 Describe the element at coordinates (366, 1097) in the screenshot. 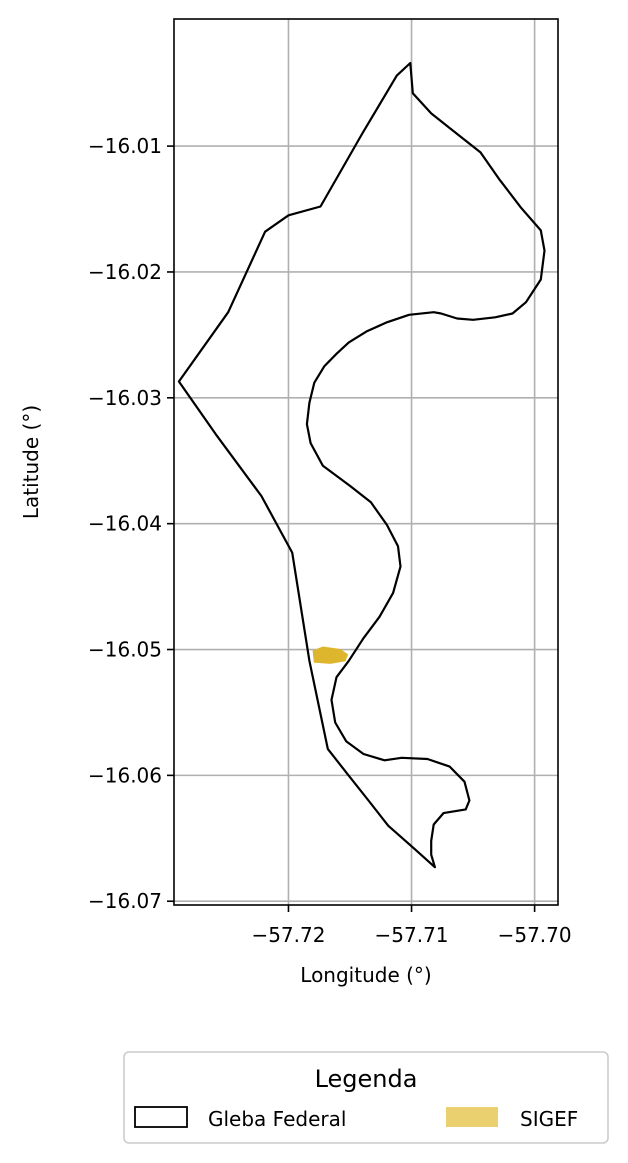

I see `legend: Legenda Gleba Federal SIGEF` at that location.